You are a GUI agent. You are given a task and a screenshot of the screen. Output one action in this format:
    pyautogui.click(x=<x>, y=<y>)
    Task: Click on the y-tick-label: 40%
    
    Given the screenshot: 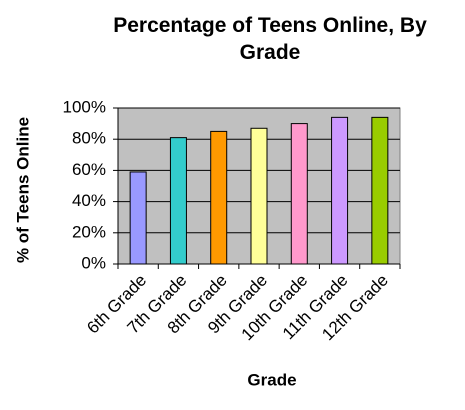 What is the action you would take?
    pyautogui.click(x=89, y=200)
    